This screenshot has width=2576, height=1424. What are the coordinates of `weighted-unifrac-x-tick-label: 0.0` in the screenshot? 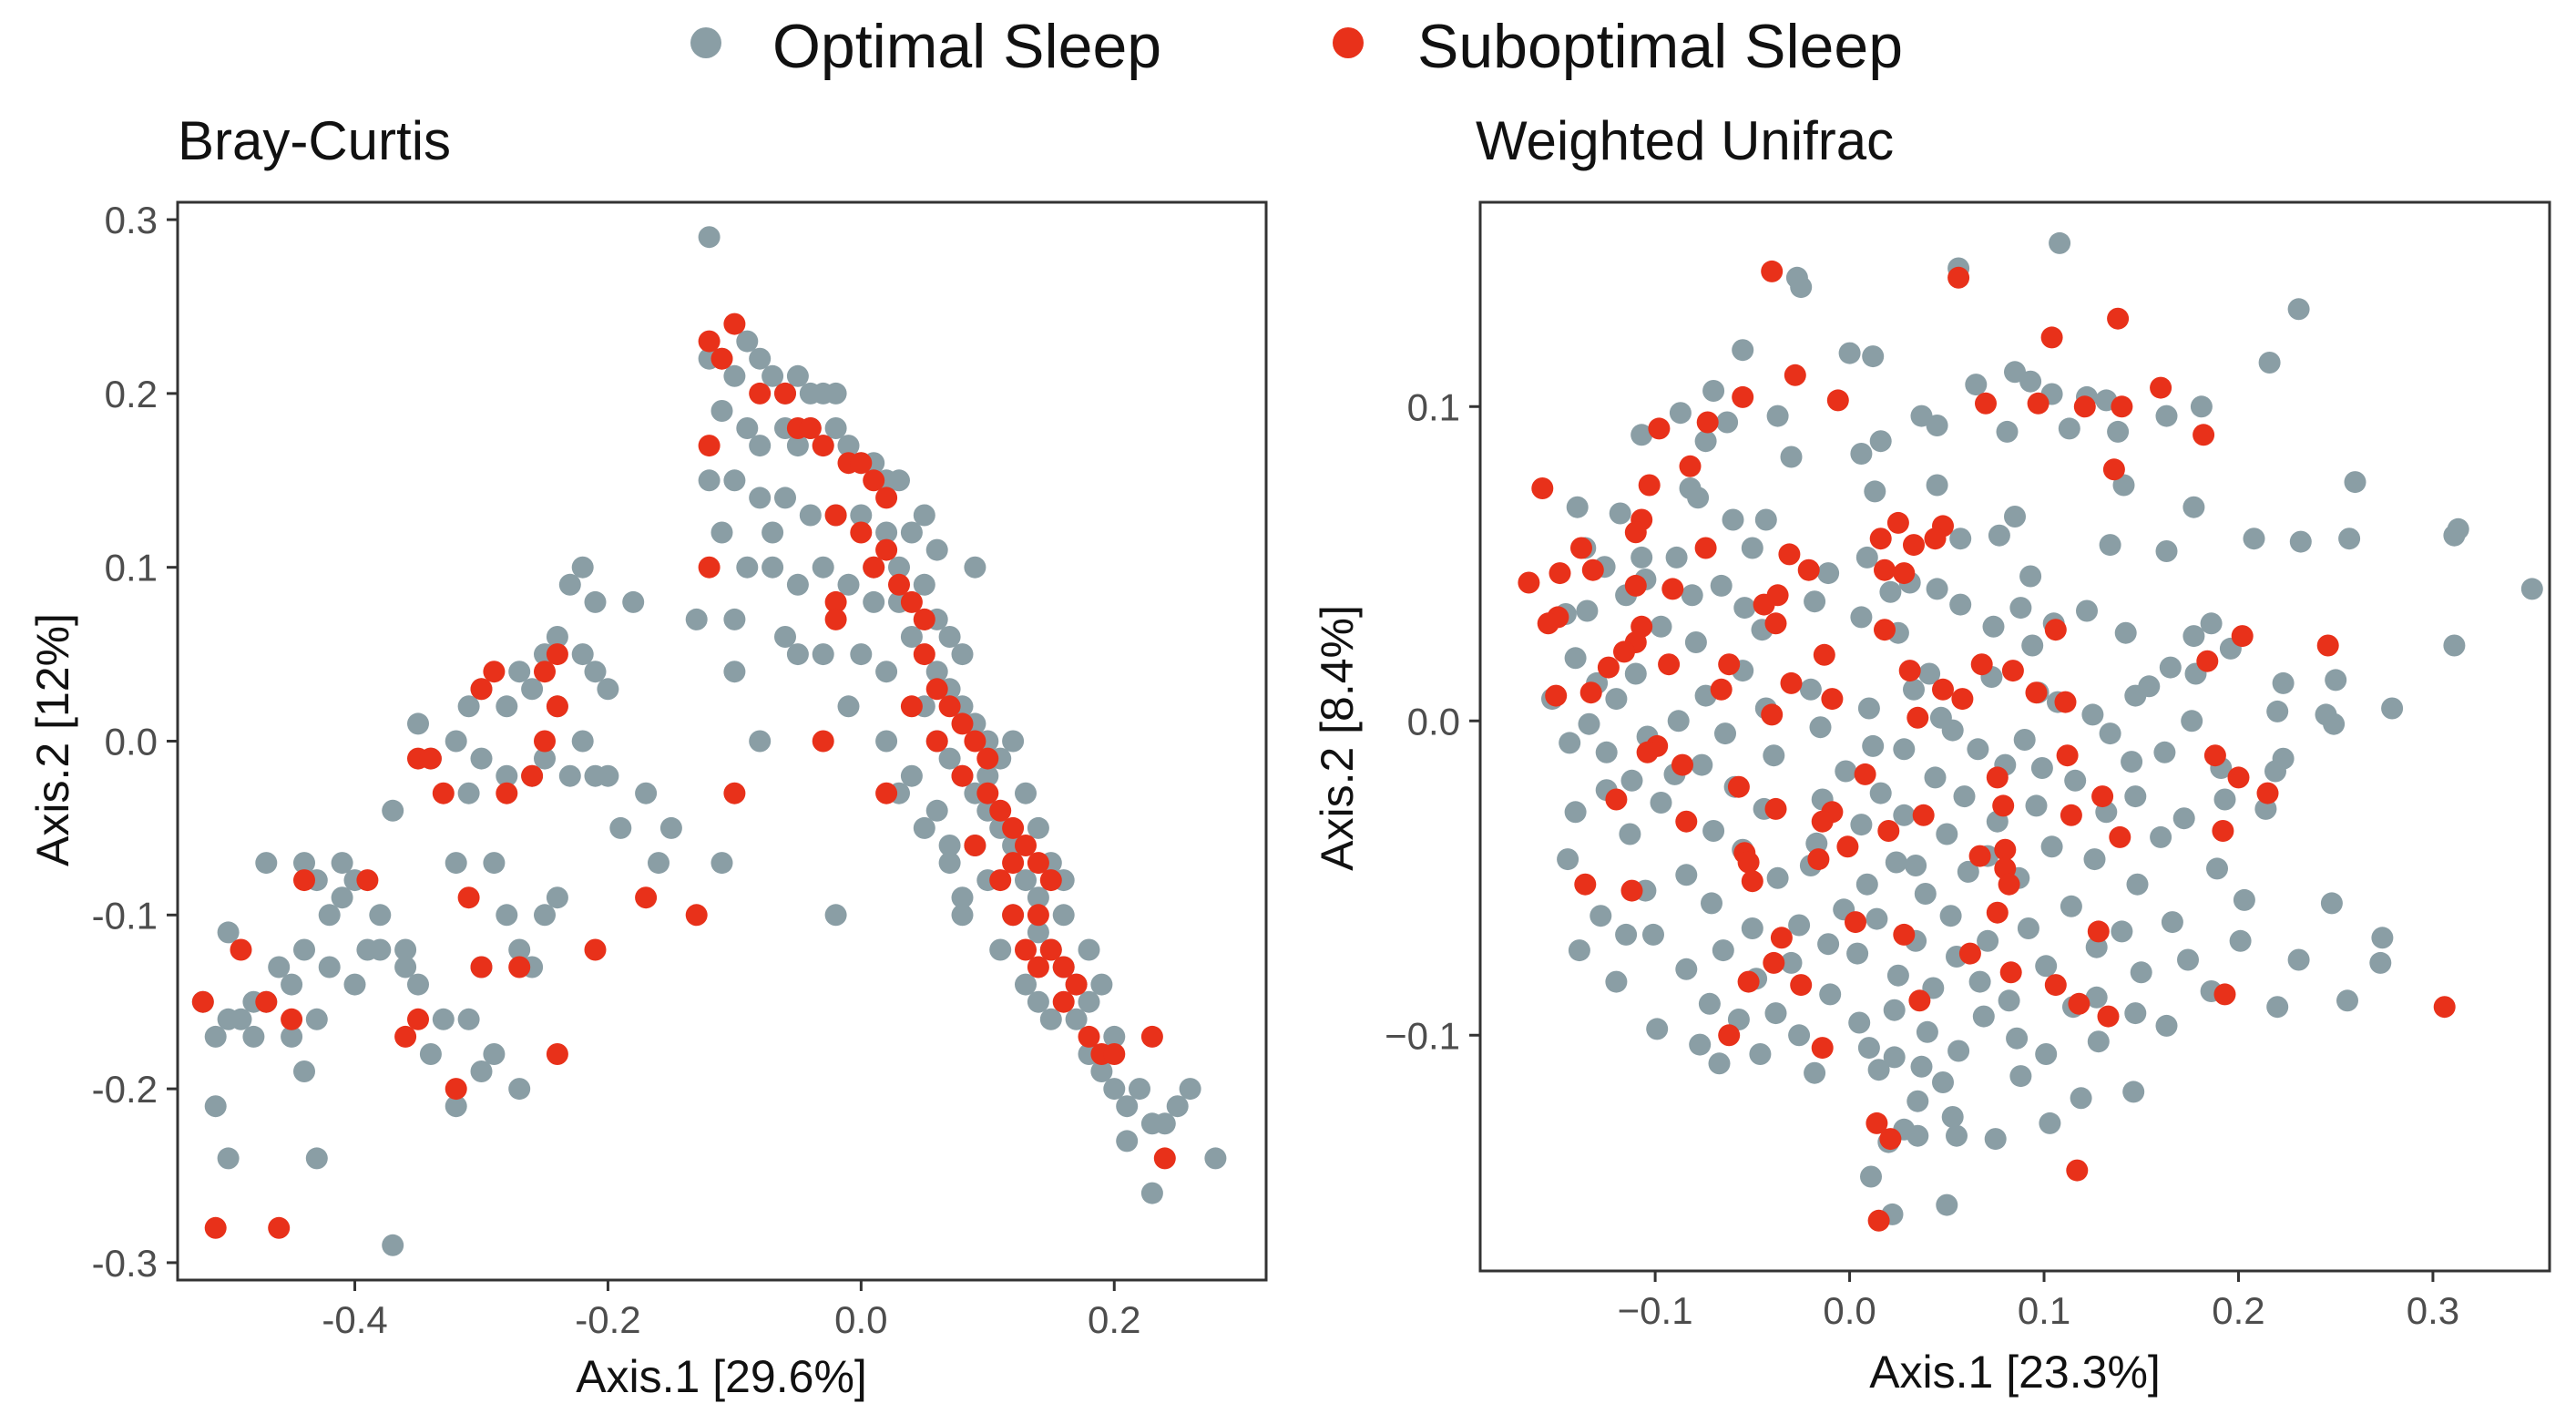 It's located at (1849, 1310).